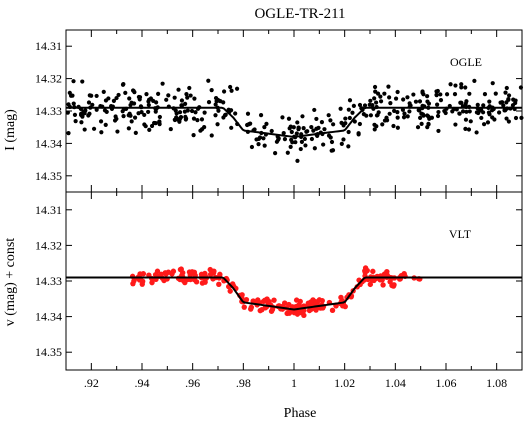  Describe the element at coordinates (48, 143) in the screenshot. I see `ogle-y-tick-label: 14.34` at that location.